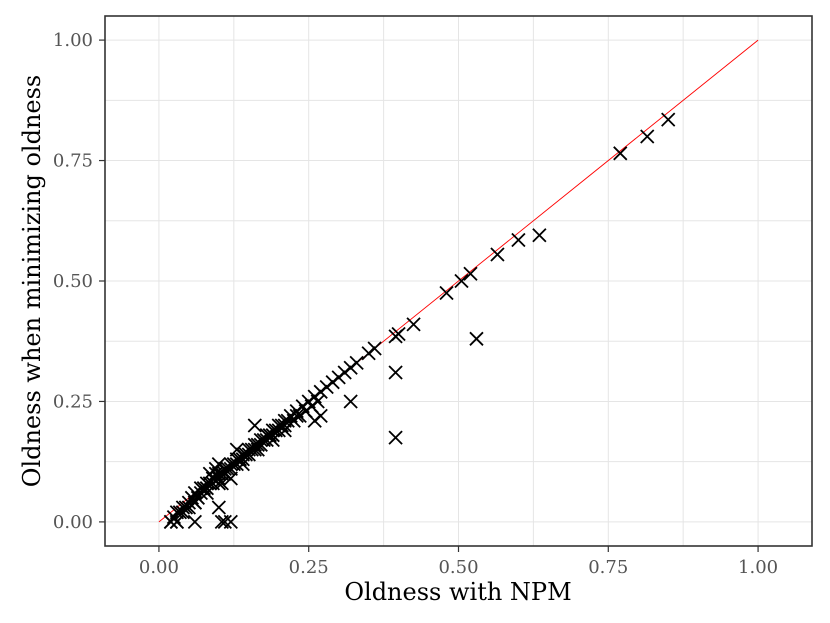  Describe the element at coordinates (73, 401) in the screenshot. I see `y-tick-label: 0.25` at that location.